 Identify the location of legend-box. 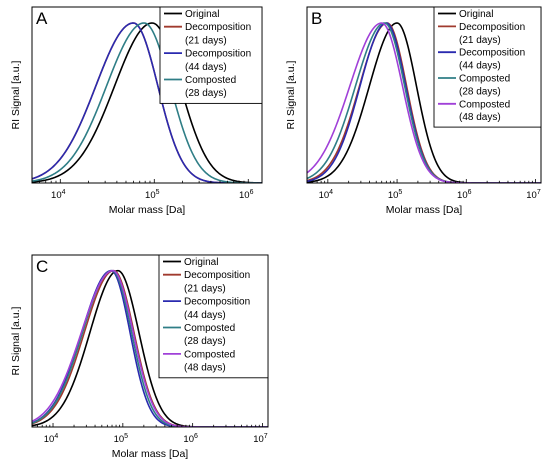
(211, 55).